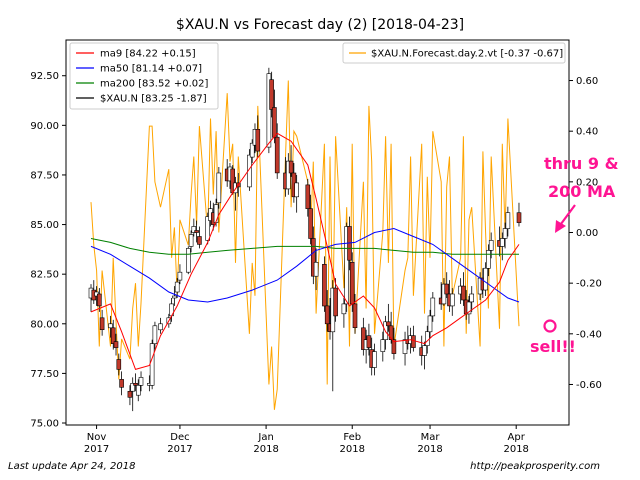  What do you see at coordinates (148, 54) in the screenshot?
I see `legend-label-ma9: ma9 [84.22 +0.15]` at bounding box center [148, 54].